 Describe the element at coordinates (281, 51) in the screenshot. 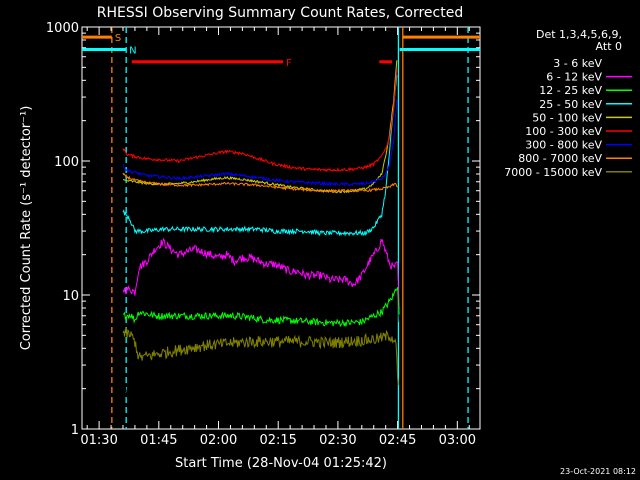

I see `flag-bars: SN F` at that location.